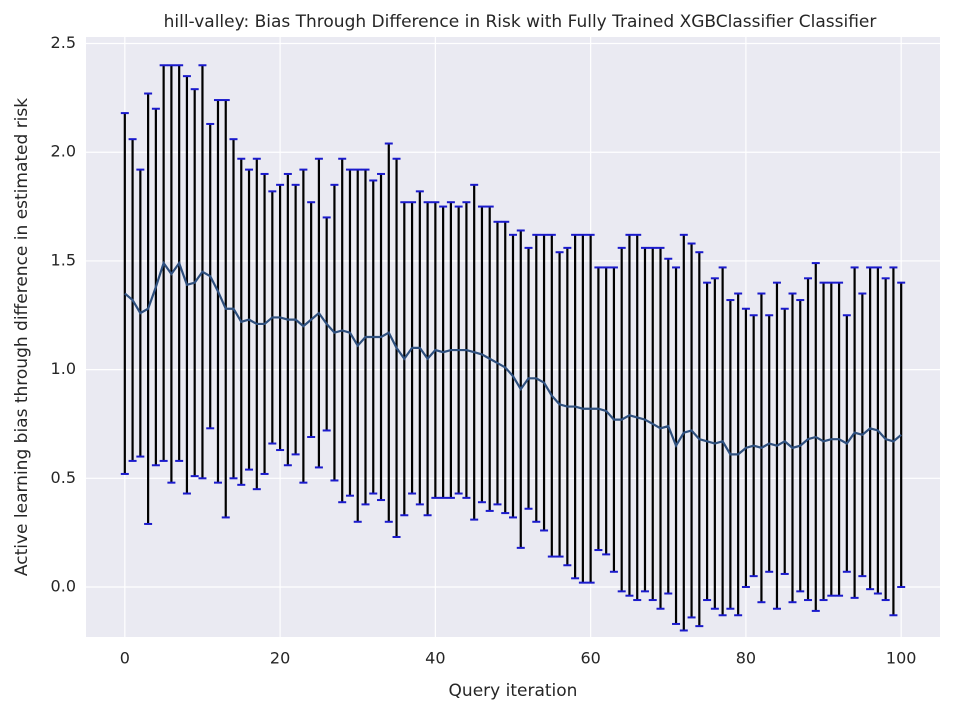 The image size is (954, 716). Describe the element at coordinates (63, 42) in the screenshot. I see `y-tick-label: 2.5` at that location.